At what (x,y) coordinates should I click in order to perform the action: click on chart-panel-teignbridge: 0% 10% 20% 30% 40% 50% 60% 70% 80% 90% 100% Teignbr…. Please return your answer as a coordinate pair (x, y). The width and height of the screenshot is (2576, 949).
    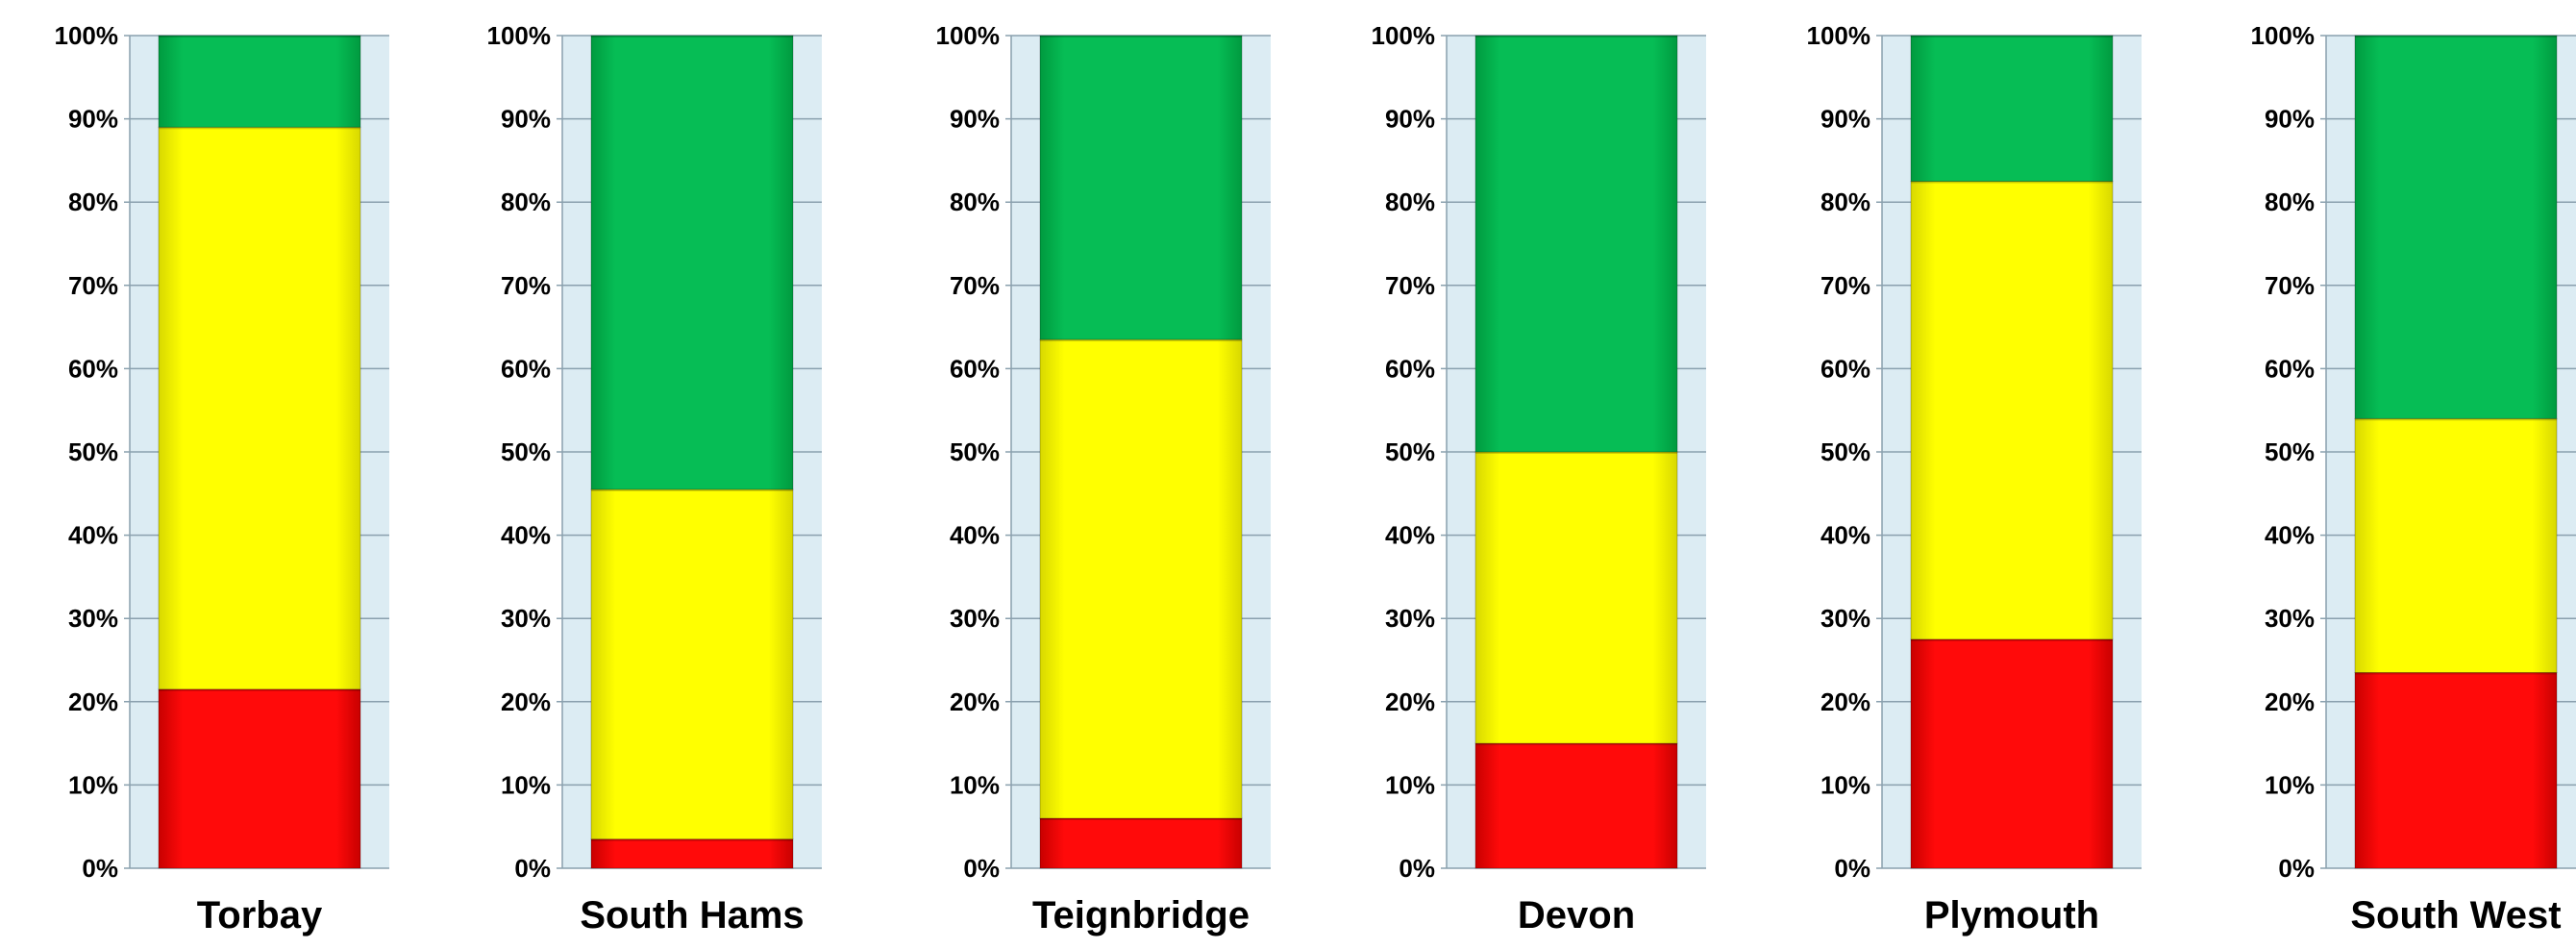
    Looking at the image, I should click on (1103, 479).